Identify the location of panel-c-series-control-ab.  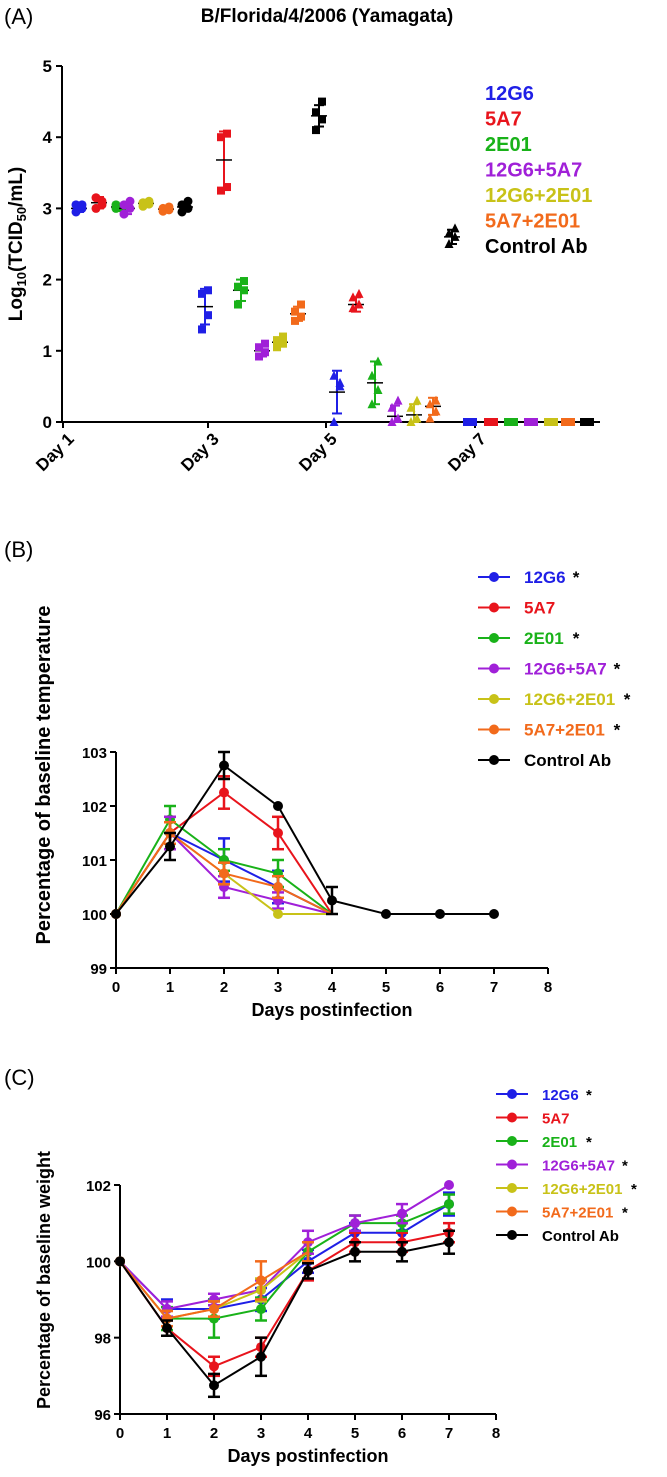
(285, 1314).